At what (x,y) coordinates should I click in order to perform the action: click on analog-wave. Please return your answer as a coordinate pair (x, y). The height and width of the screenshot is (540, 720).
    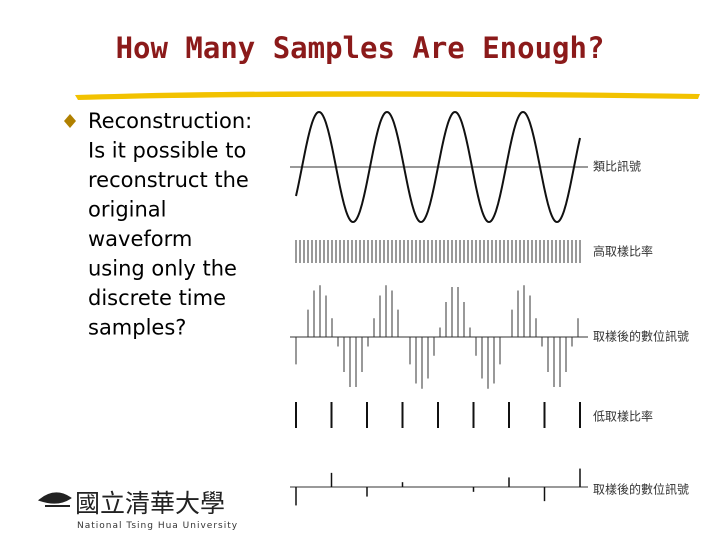
    Looking at the image, I should click on (438, 167).